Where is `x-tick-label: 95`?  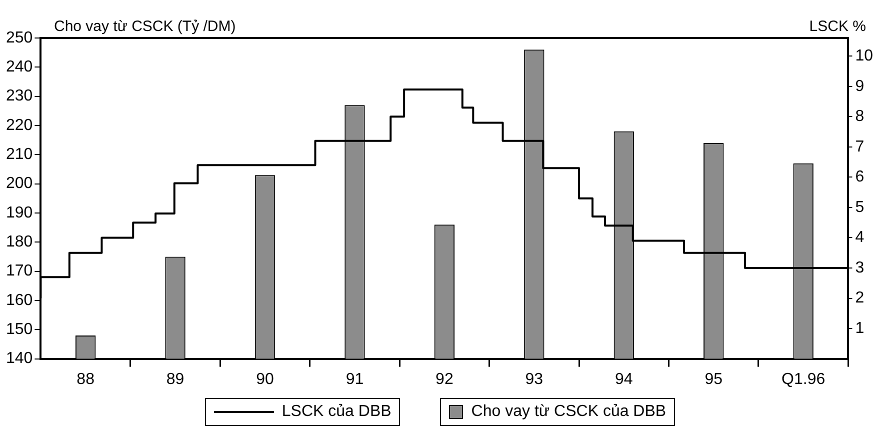 x-tick-label: 95 is located at coordinates (713, 379).